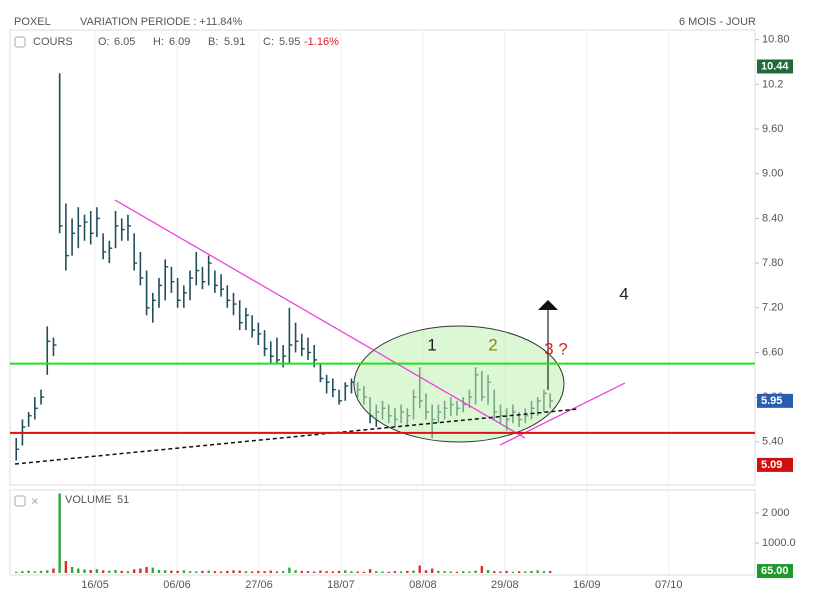 Image resolution: width=814 pixels, height=610 pixels. What do you see at coordinates (382, 532) in the screenshot?
I see `volume-panel` at bounding box center [382, 532].